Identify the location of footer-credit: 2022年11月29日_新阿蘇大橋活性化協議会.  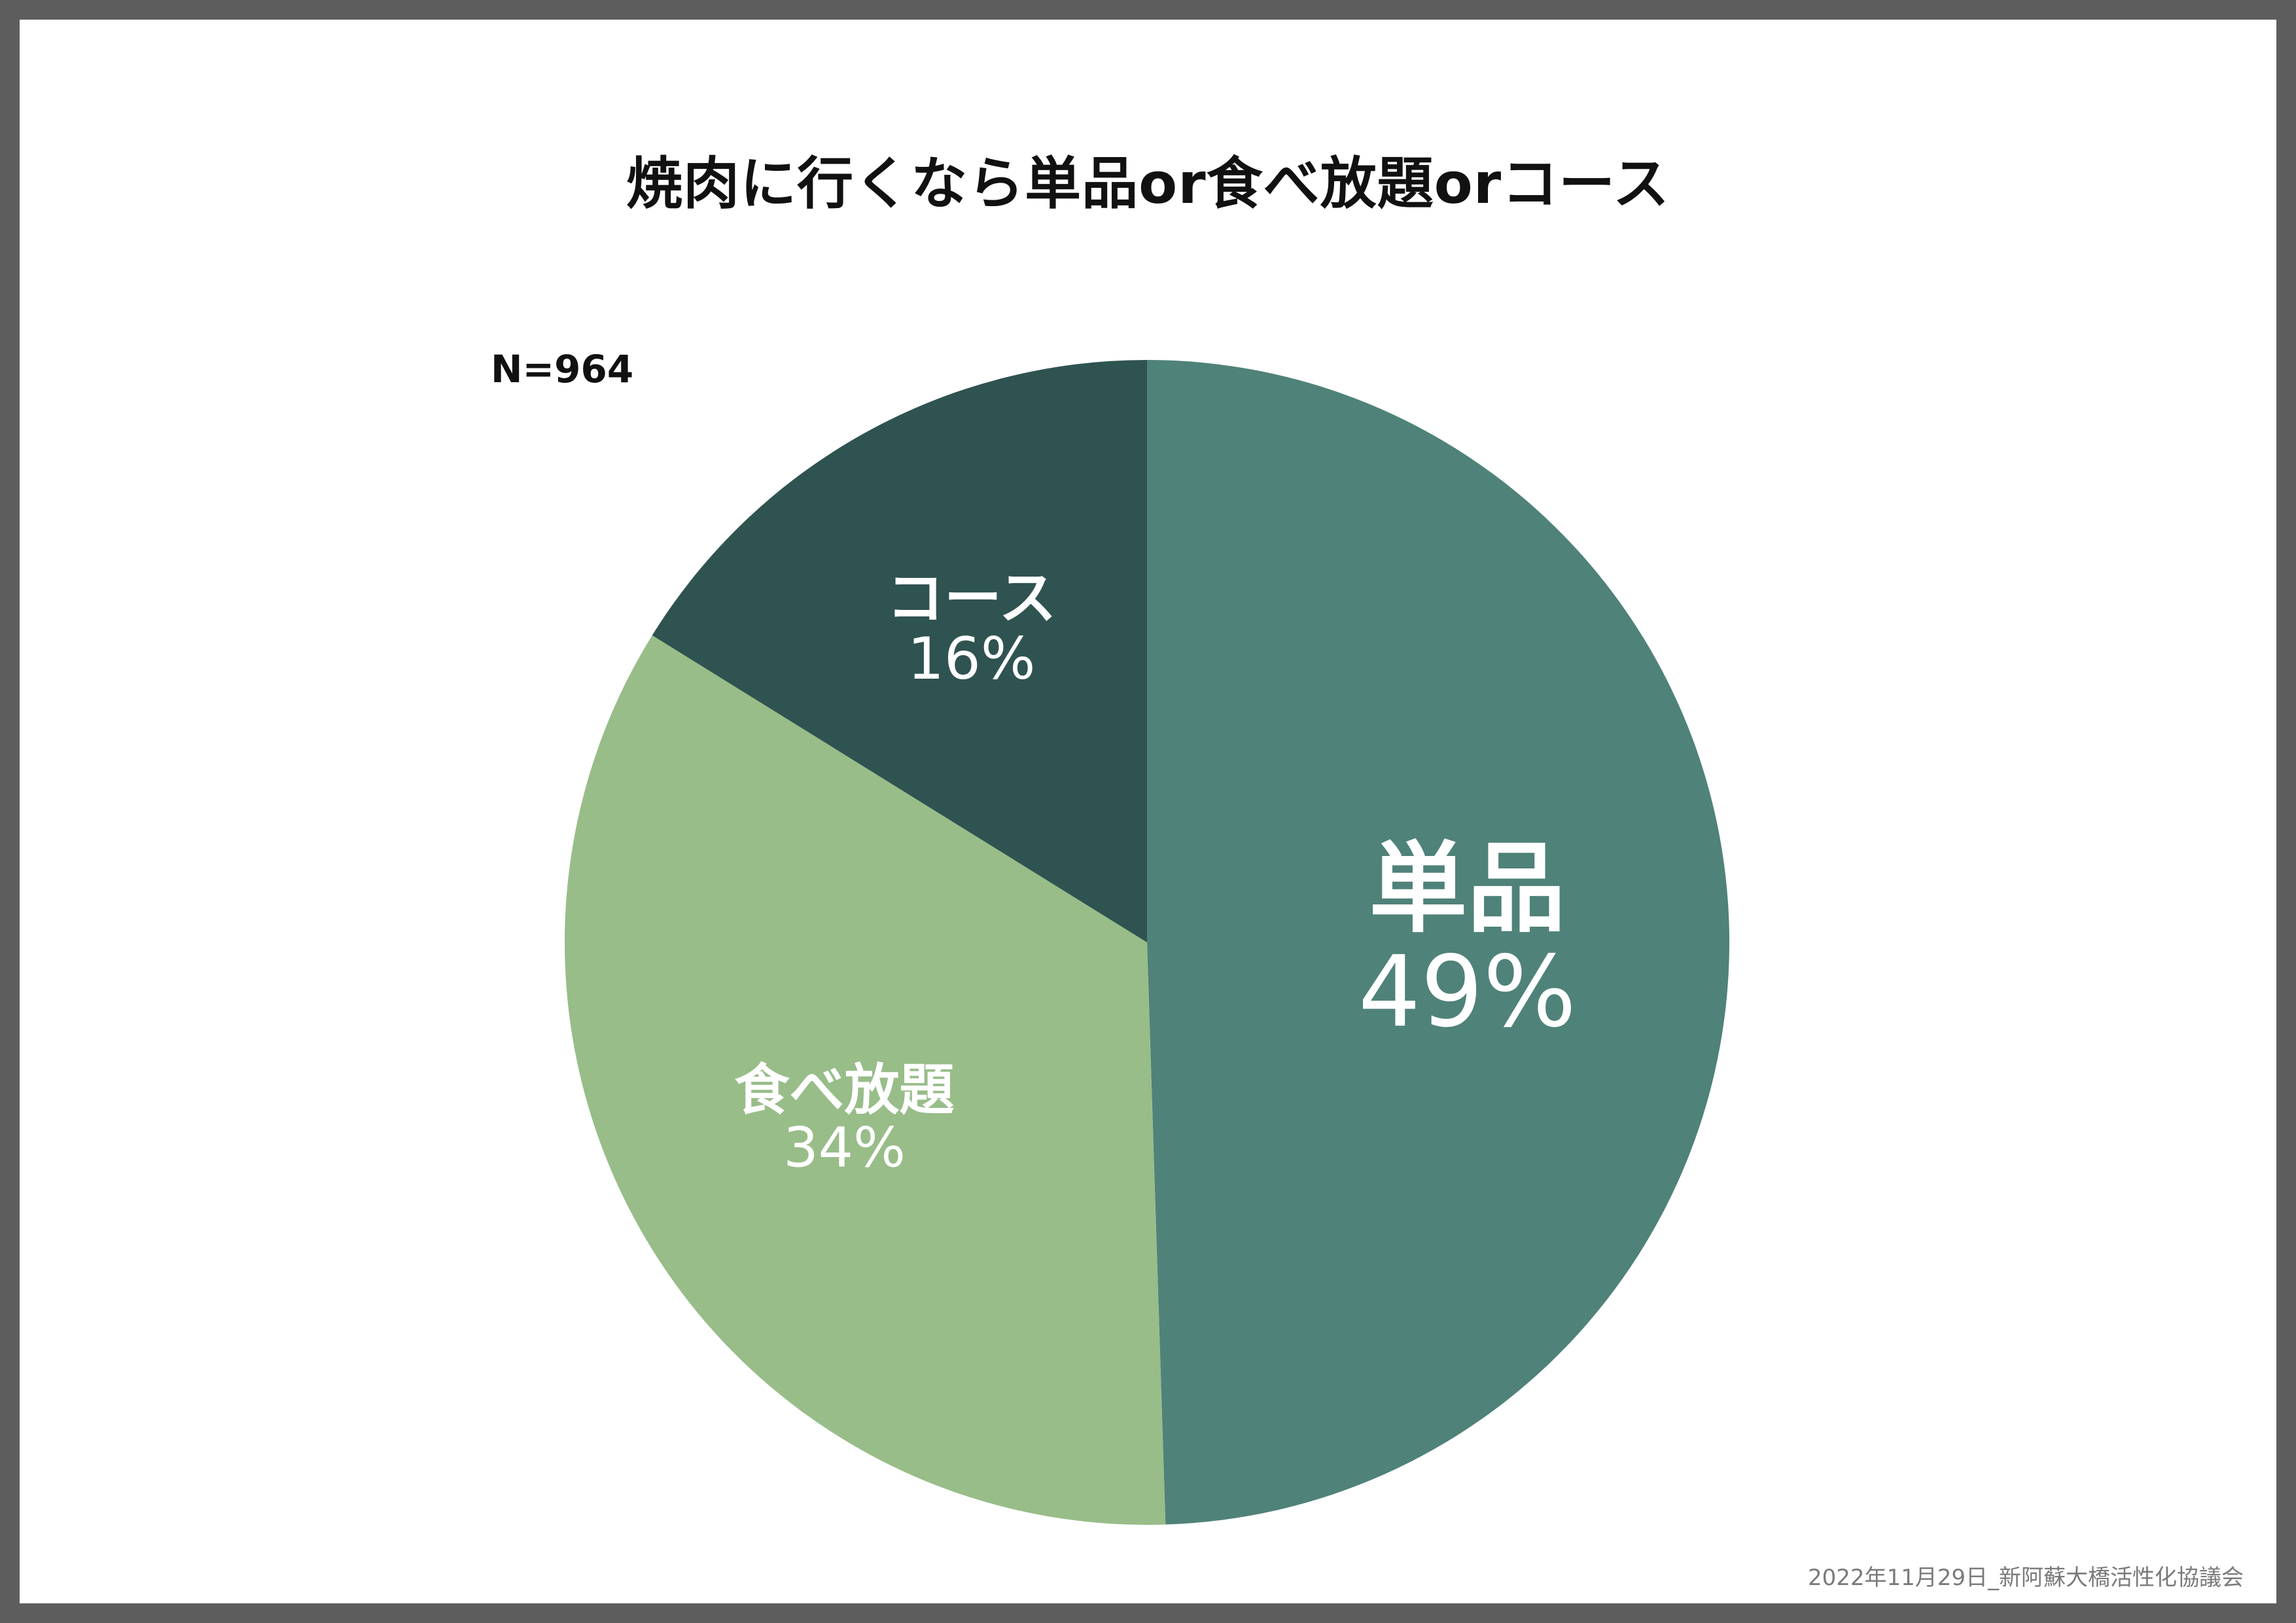
(2026, 1578).